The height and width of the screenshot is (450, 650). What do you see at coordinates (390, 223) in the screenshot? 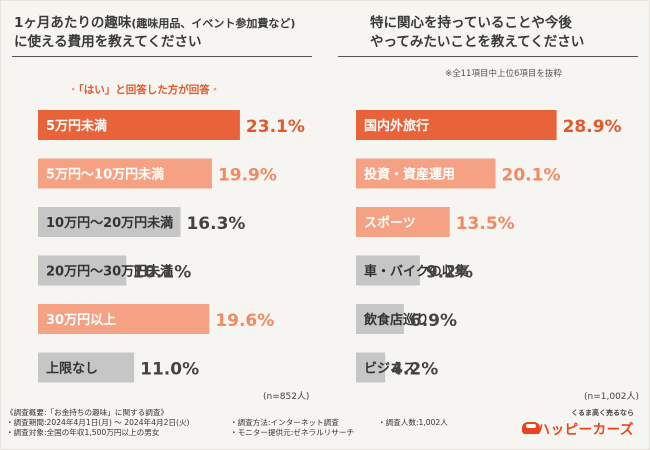
I see `right-category-label-3: スポーツ` at bounding box center [390, 223].